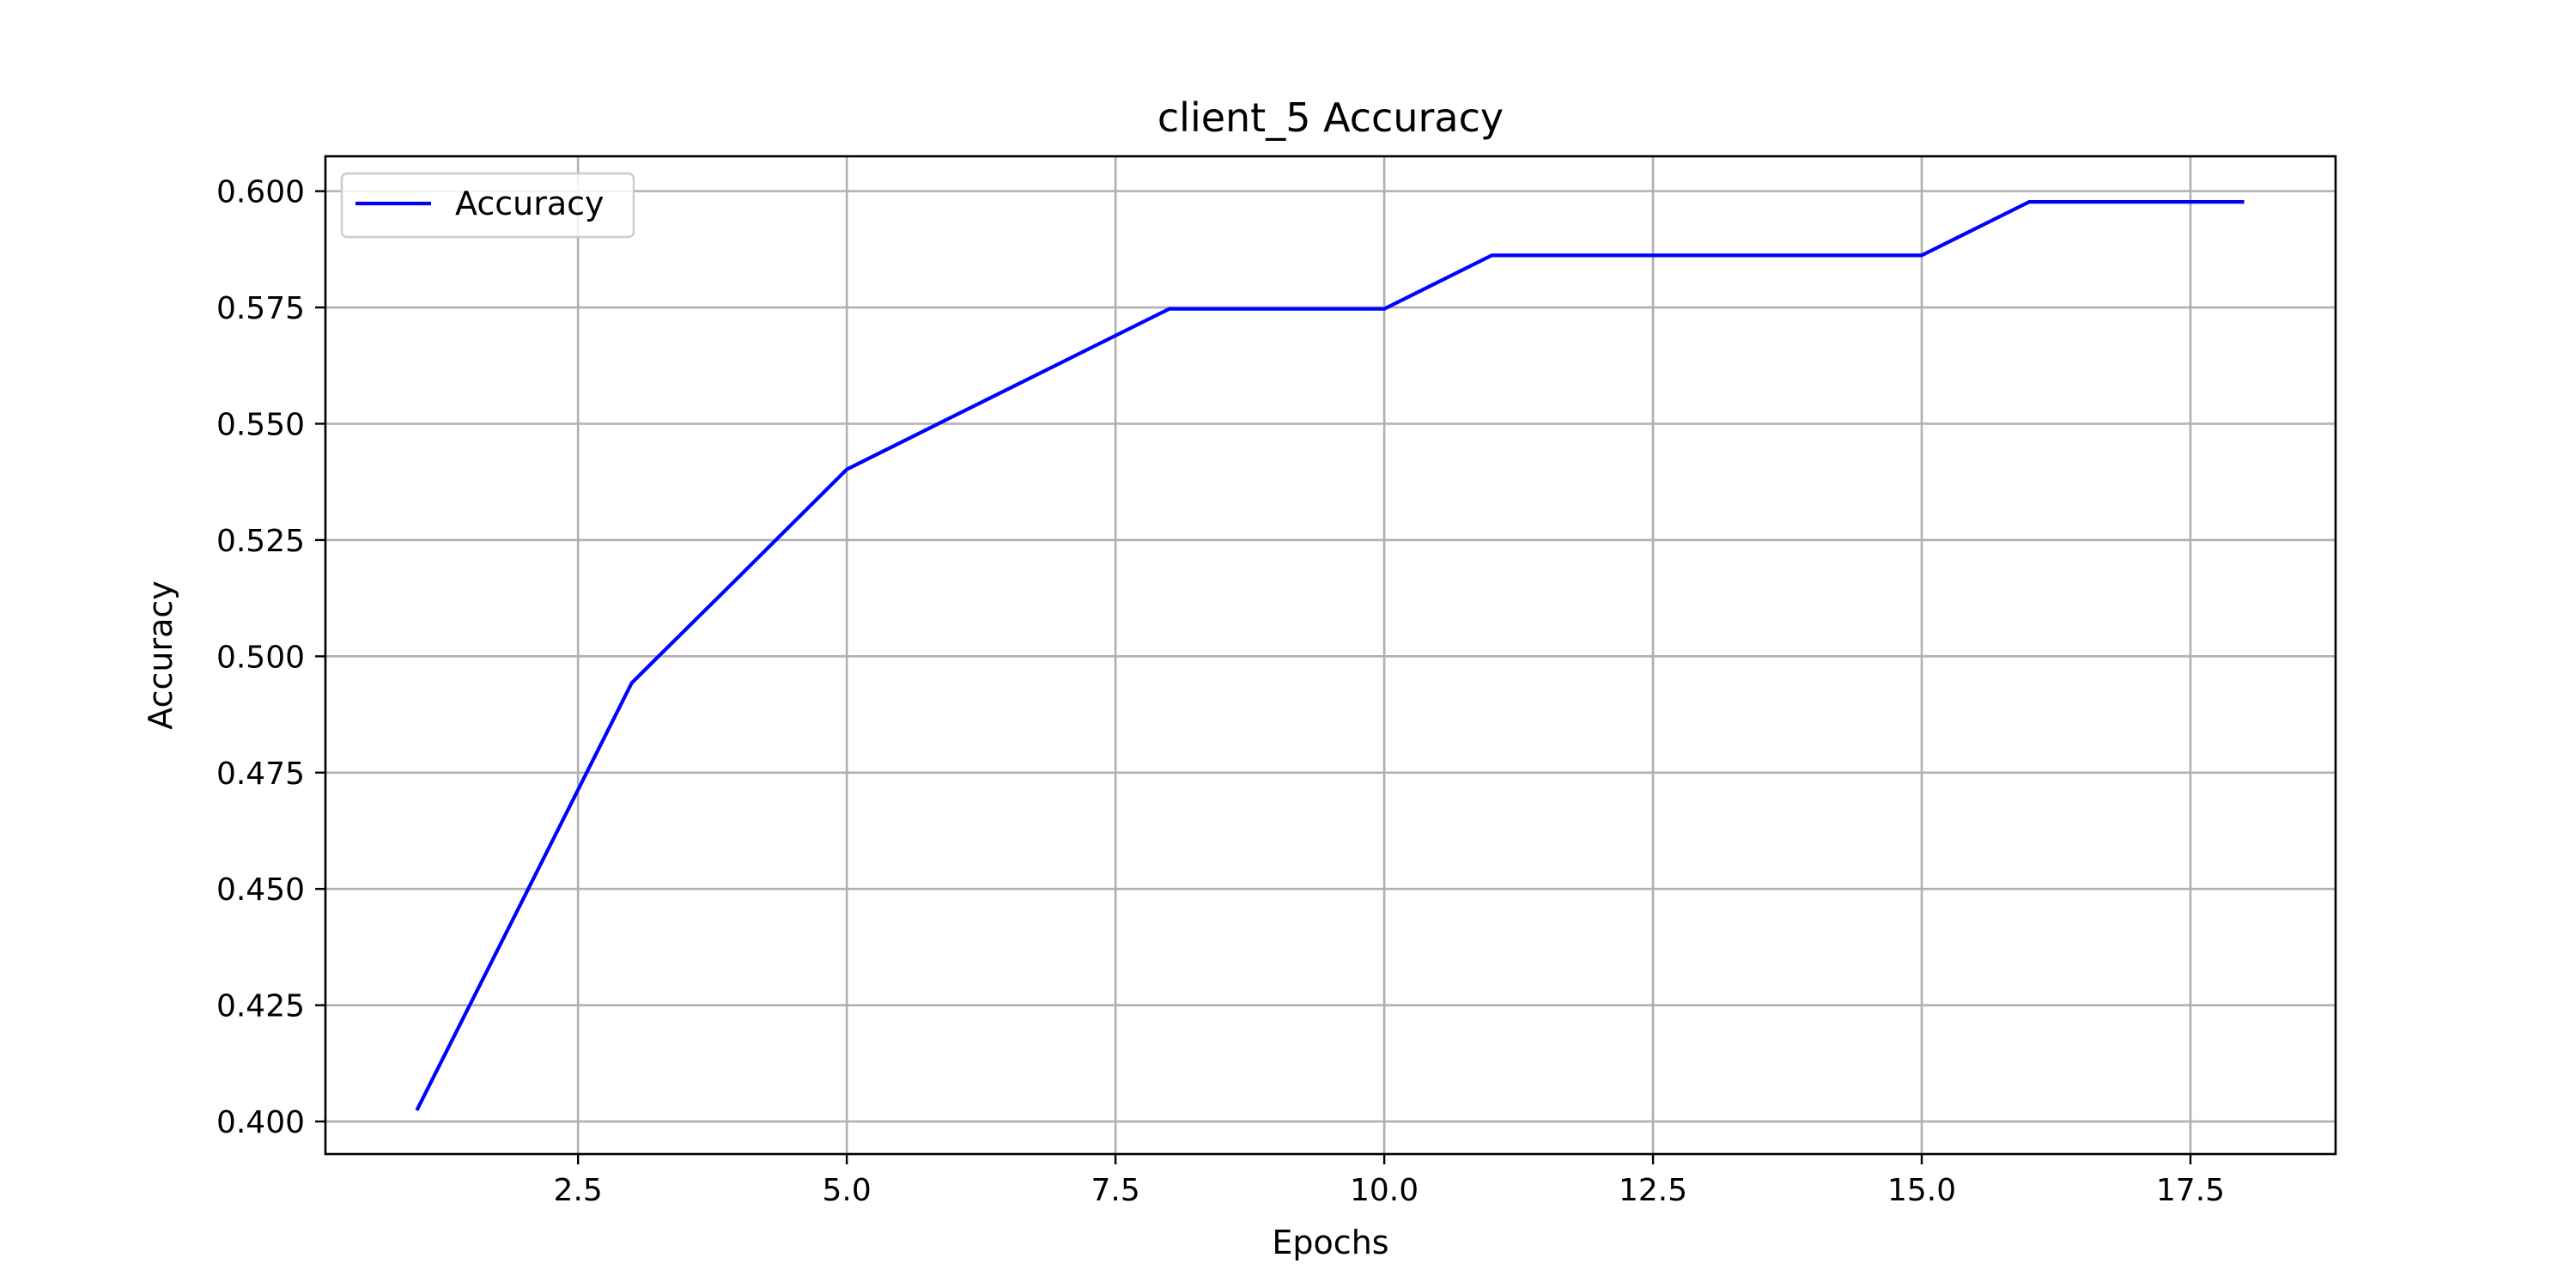  I want to click on y-tick-label: 0.550, so click(260, 424).